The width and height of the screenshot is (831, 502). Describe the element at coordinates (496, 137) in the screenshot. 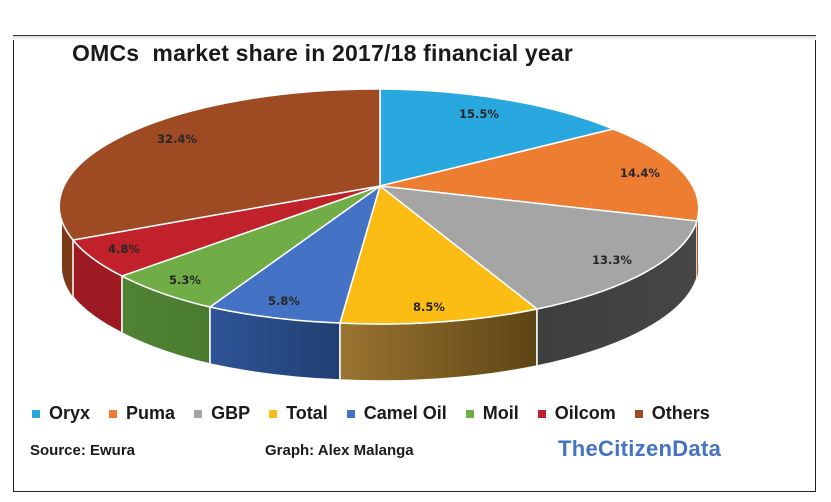

I see `slice-oryx` at that location.